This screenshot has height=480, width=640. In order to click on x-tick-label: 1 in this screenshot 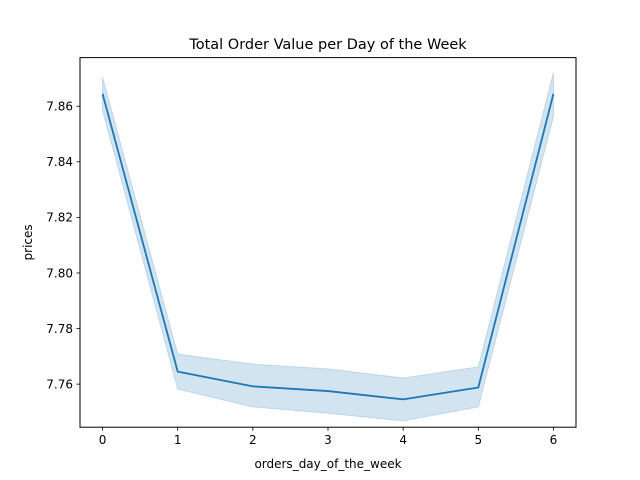, I will do `click(178, 440)`.